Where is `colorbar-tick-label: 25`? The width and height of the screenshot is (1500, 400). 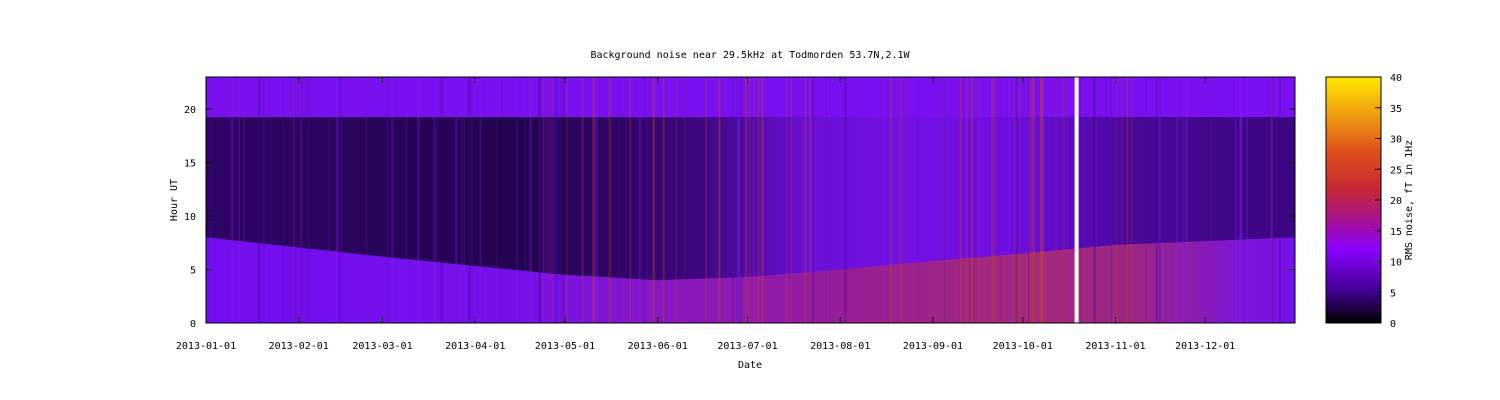
colorbar-tick-label: 25 is located at coordinates (1396, 170).